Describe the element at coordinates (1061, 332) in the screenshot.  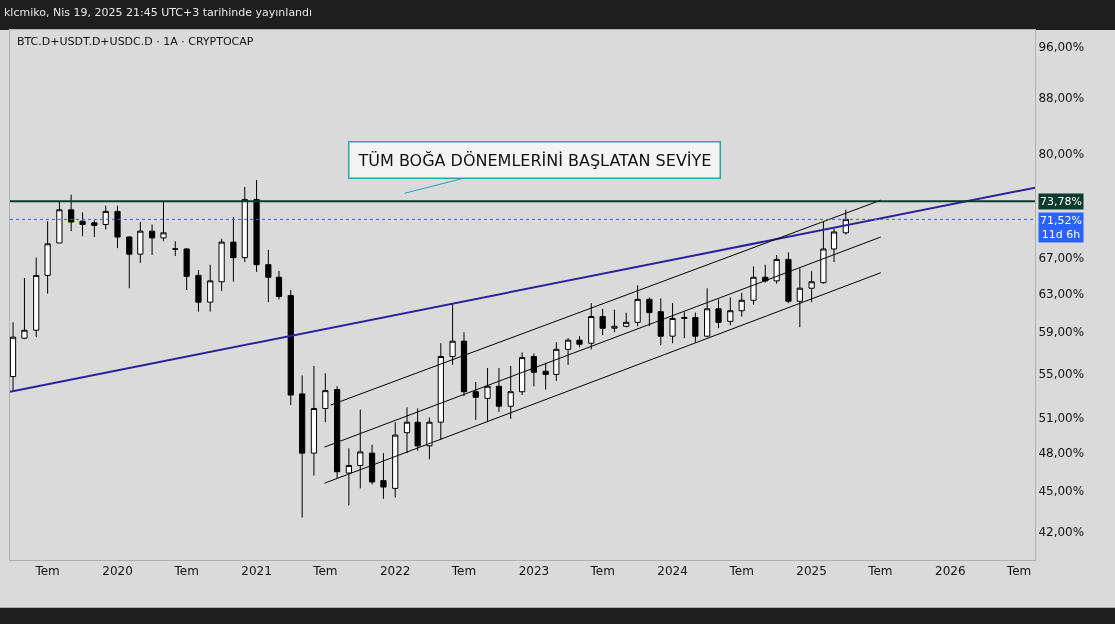
I see `y-tick-label: 59,00%` at that location.